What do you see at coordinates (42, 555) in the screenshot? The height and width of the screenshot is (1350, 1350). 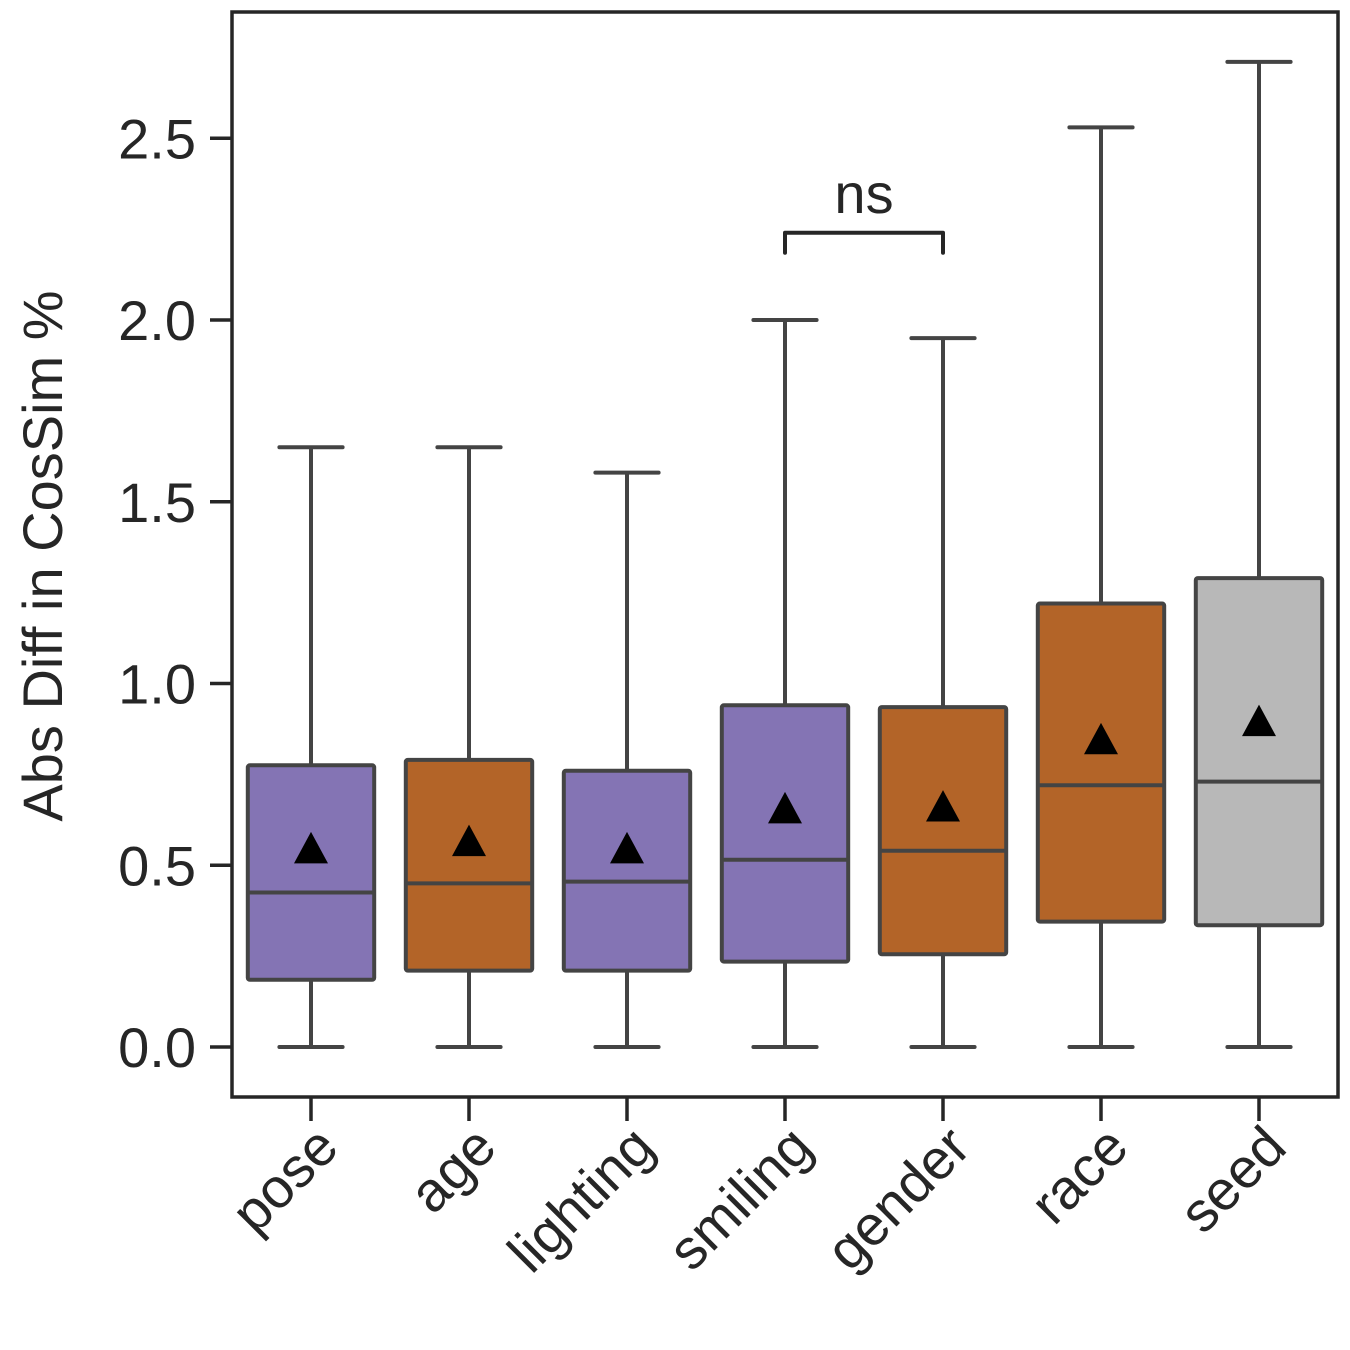 I see `y-axis-label: Abs Diff in CosSim %` at bounding box center [42, 555].